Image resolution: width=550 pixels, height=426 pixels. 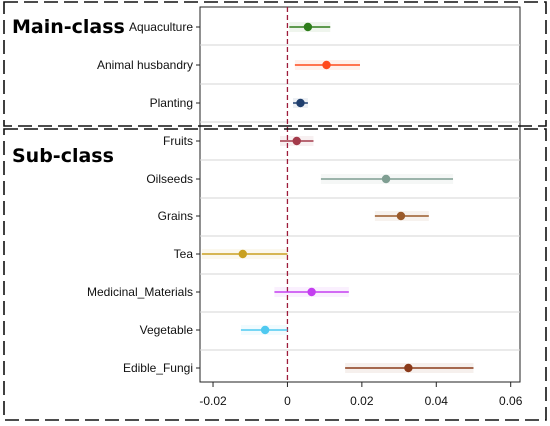 I want to click on category-label-medicinal-materials: Medicinal_Materials, so click(x=140, y=292).